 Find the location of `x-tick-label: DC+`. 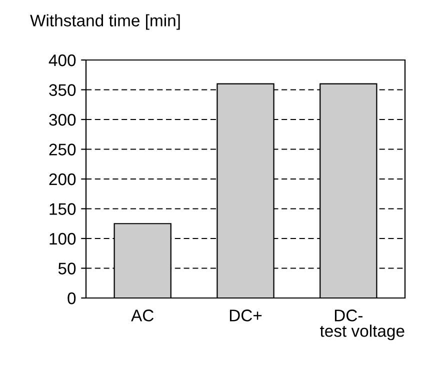

x-tick-label: DC+ is located at coordinates (246, 316).